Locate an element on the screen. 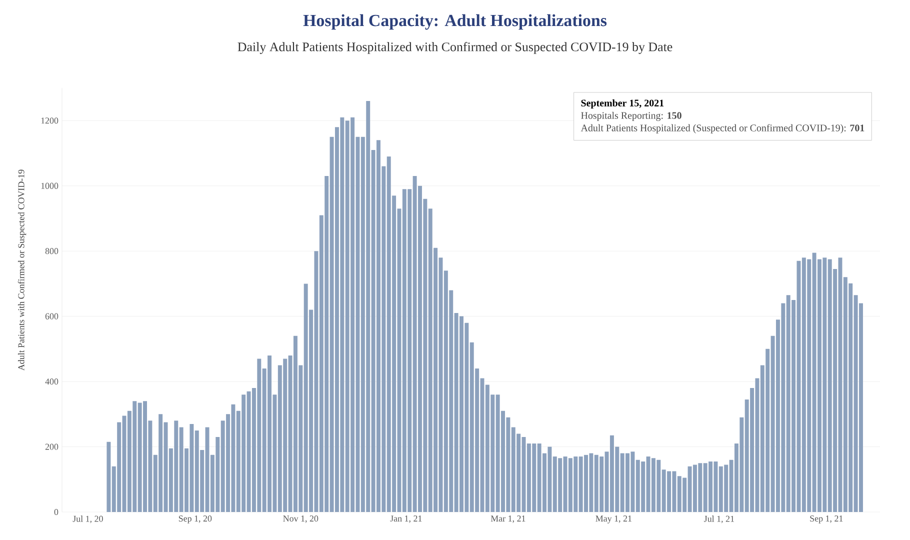 This screenshot has height=540, width=910. x-tick-label: Mar 1, 21 is located at coordinates (508, 519).